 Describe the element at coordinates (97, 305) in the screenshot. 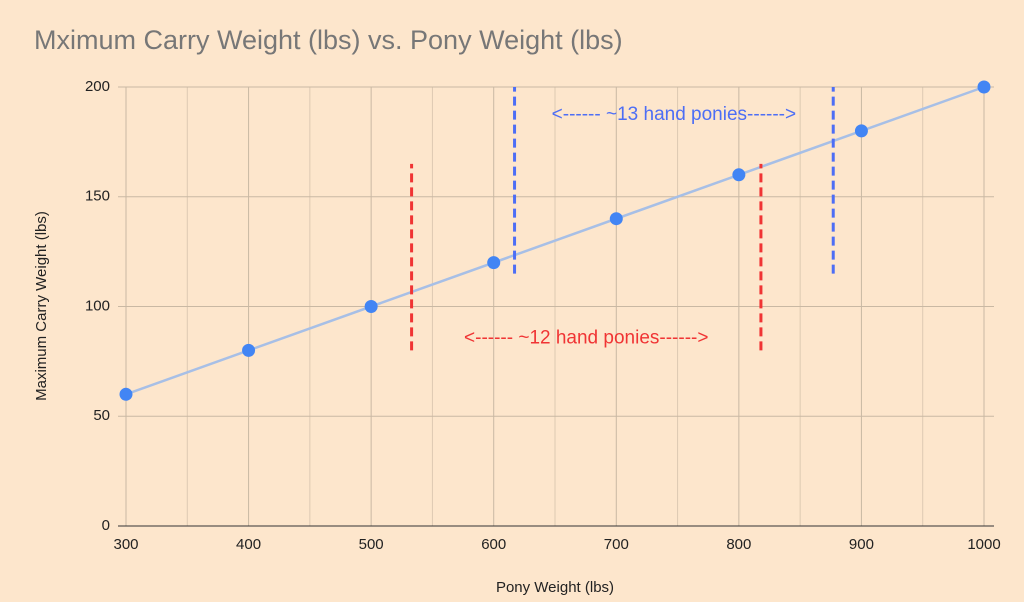

I see `y-tick-label: 100` at that location.